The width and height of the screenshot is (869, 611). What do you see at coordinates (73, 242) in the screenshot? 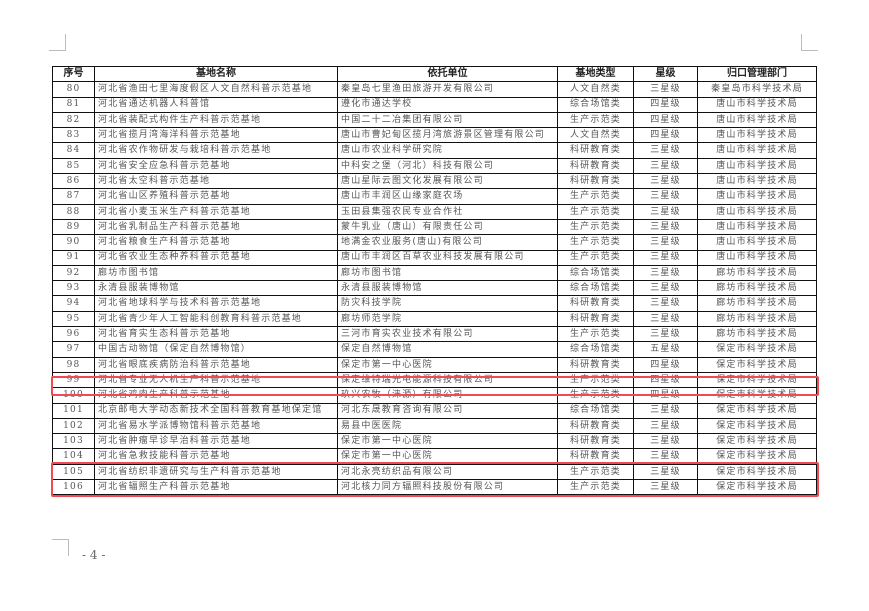
I see `cell-serial: 90` at bounding box center [73, 242].